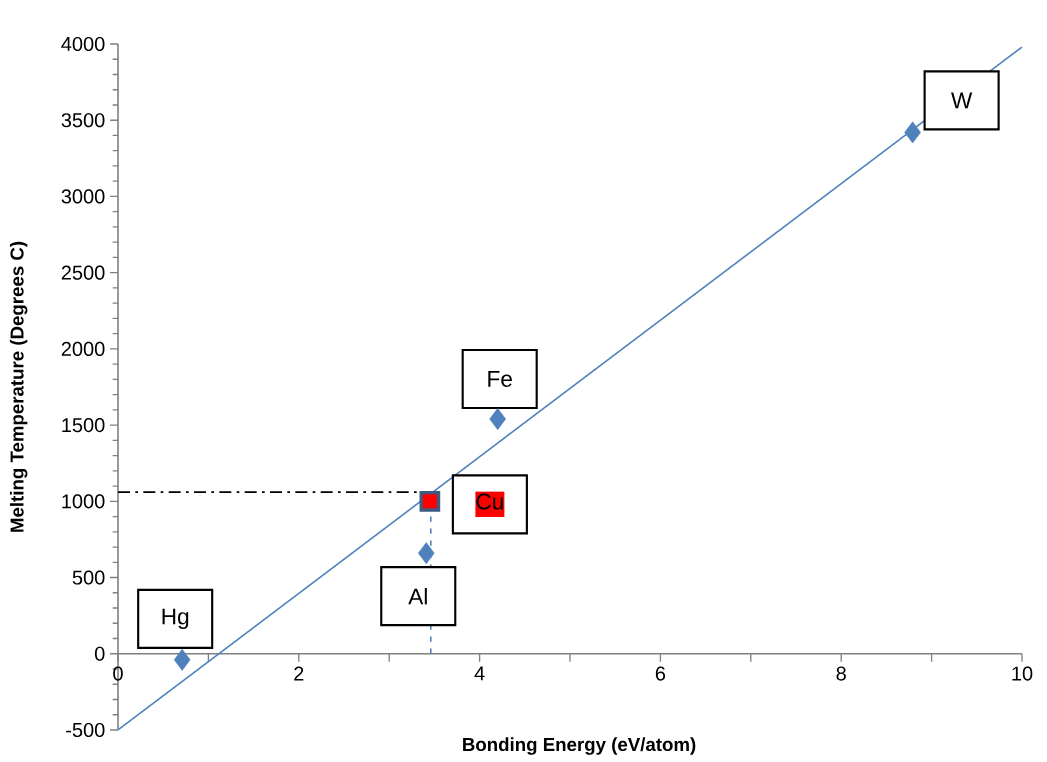 The height and width of the screenshot is (762, 1047). What do you see at coordinates (83, 272) in the screenshot?
I see `y-tick-label: 2500` at bounding box center [83, 272].